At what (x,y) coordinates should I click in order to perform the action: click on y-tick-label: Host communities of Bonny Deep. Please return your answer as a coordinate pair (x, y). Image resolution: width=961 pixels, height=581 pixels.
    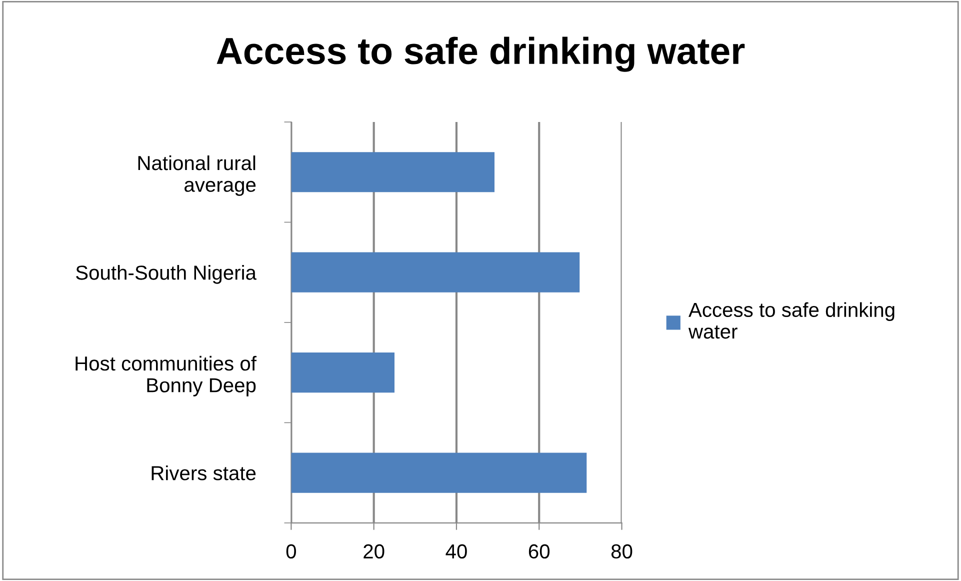
    Looking at the image, I should click on (166, 376).